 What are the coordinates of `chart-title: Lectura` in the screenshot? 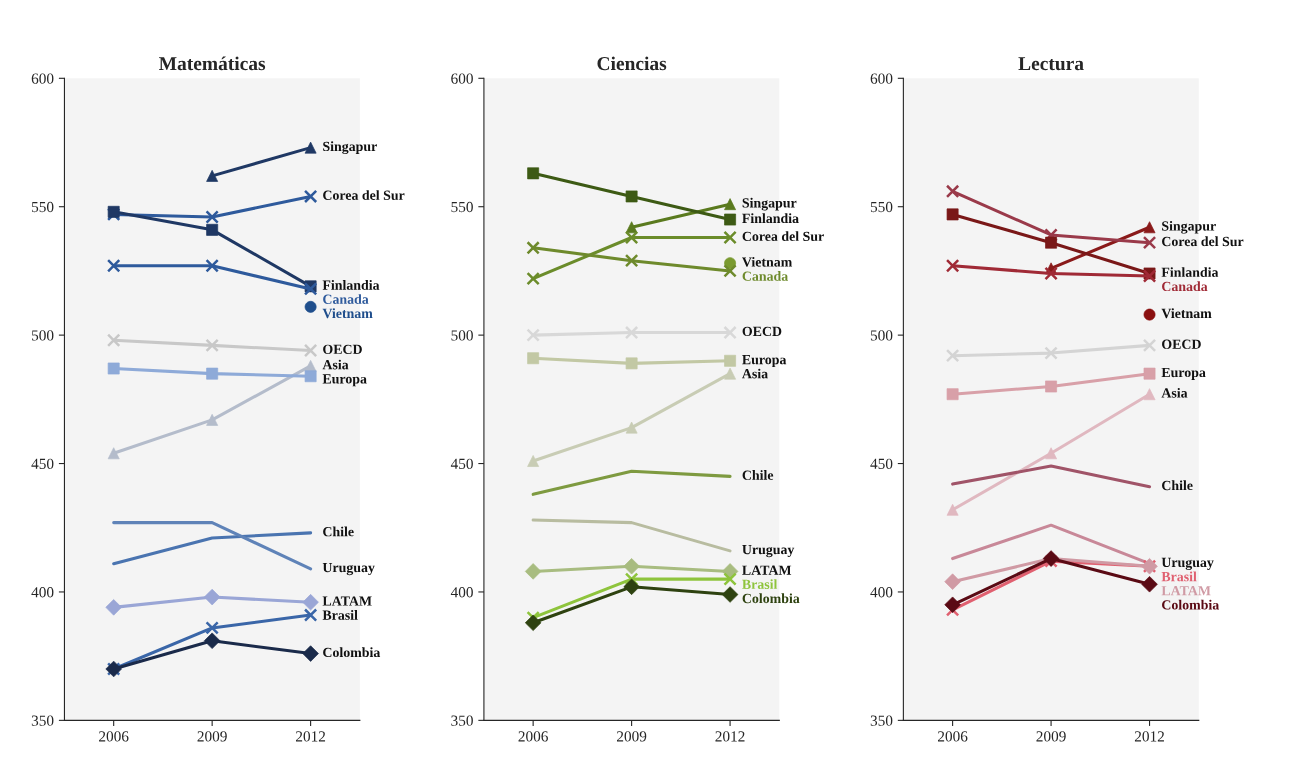 It's located at (1051, 64).